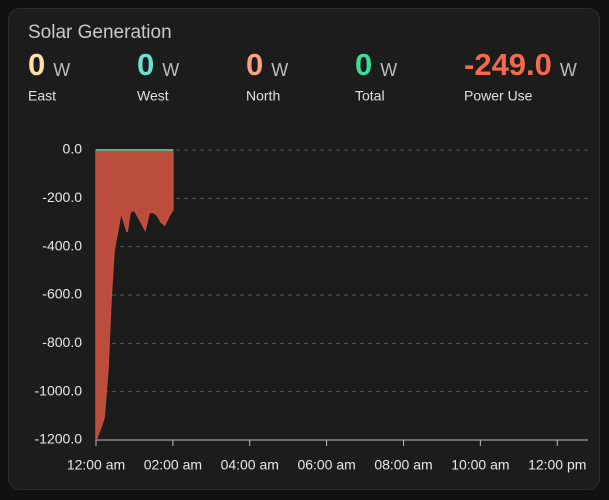 Image resolution: width=609 pixels, height=500 pixels. Describe the element at coordinates (100, 32) in the screenshot. I see `card-title: Solar Generation` at that location.